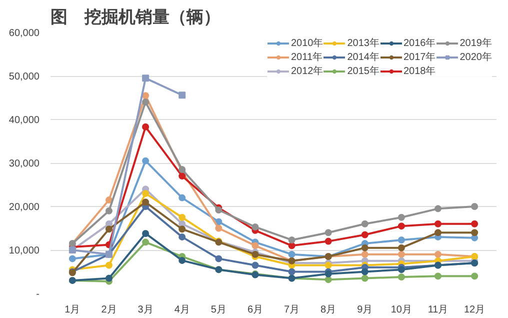 This screenshot has height=318, width=508. I want to click on x-tick-label: 3月, so click(146, 310).